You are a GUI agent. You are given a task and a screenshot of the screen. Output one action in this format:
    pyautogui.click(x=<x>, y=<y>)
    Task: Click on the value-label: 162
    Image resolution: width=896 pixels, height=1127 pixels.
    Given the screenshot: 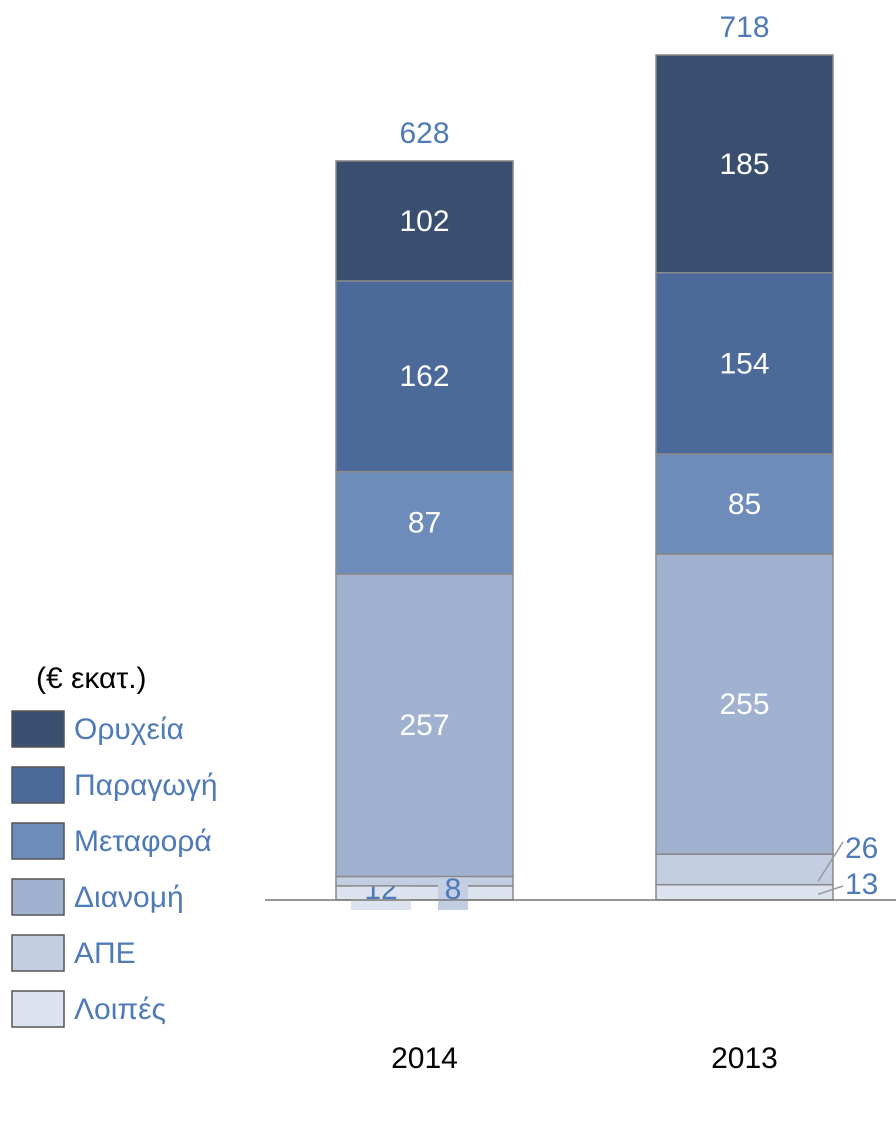 What is the action you would take?
    pyautogui.click(x=424, y=376)
    